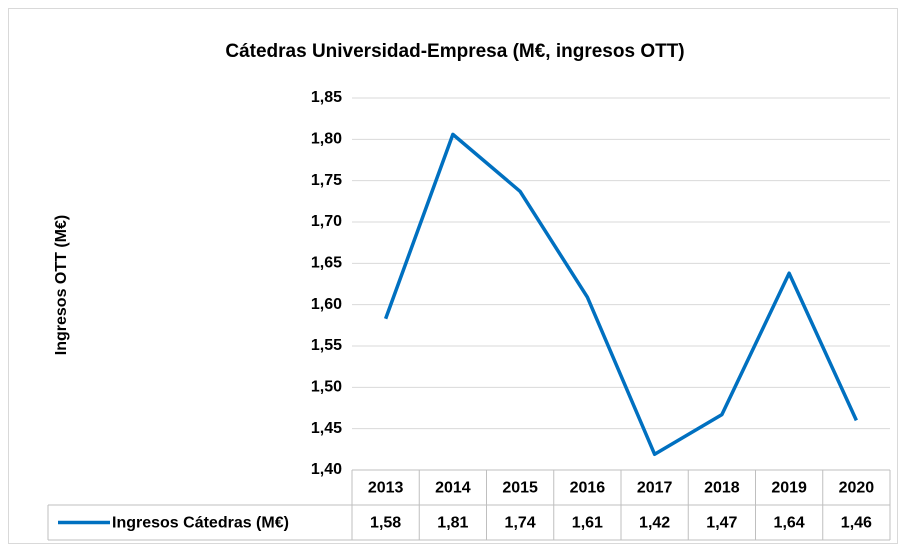 The image size is (906, 552). Describe the element at coordinates (326, 304) in the screenshot. I see `y-tick-label: 1,60` at that location.